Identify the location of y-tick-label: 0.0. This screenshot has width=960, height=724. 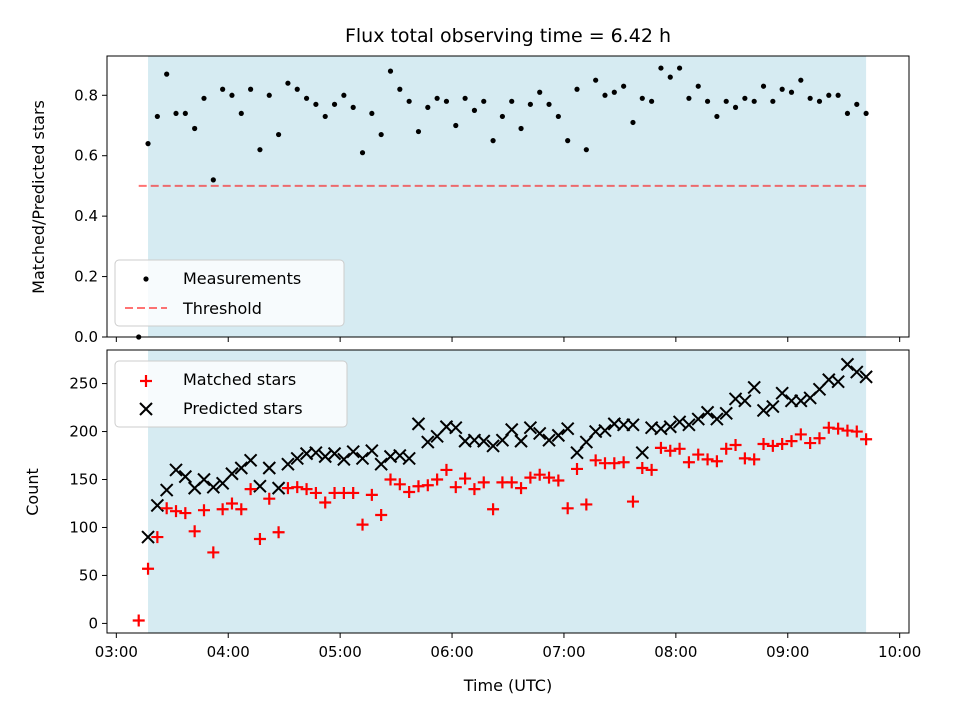
(86, 337).